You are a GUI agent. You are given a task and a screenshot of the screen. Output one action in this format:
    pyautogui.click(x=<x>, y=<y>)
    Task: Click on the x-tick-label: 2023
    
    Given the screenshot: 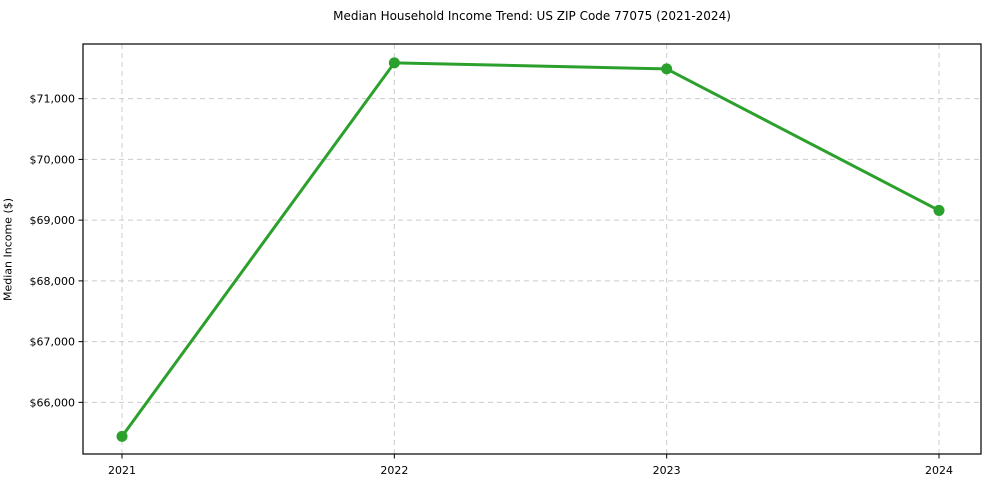 What is the action you would take?
    pyautogui.click(x=667, y=470)
    